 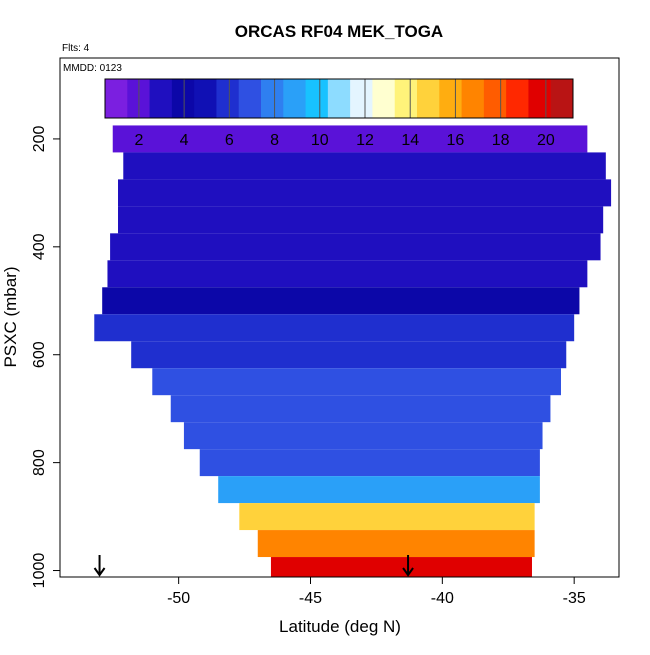 What do you see at coordinates (39, 354) in the screenshot?
I see `y-tick-label: 600` at bounding box center [39, 354].